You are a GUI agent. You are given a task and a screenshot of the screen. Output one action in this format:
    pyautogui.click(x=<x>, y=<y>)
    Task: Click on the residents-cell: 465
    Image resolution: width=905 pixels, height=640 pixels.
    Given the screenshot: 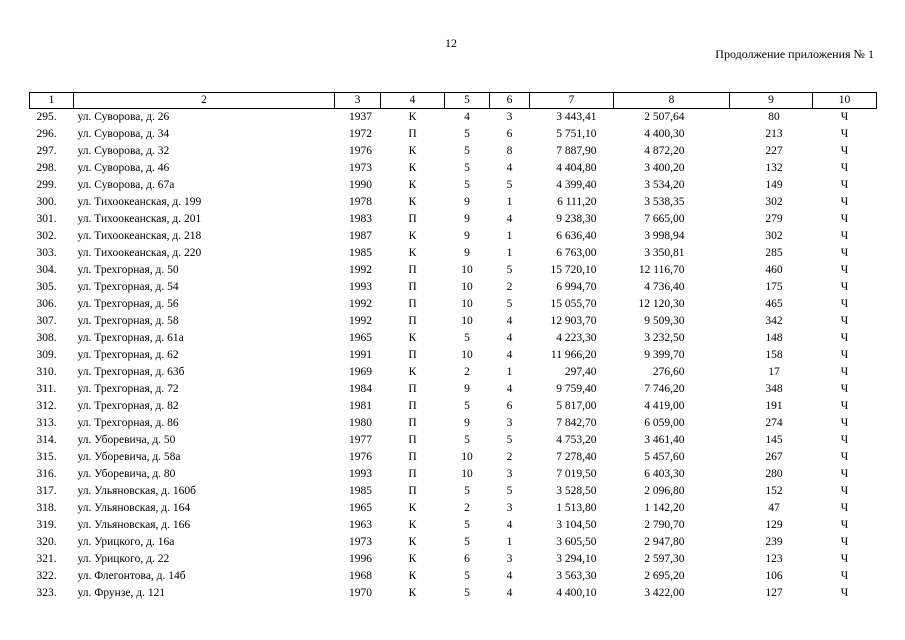 What is the action you would take?
    pyautogui.click(x=774, y=304)
    